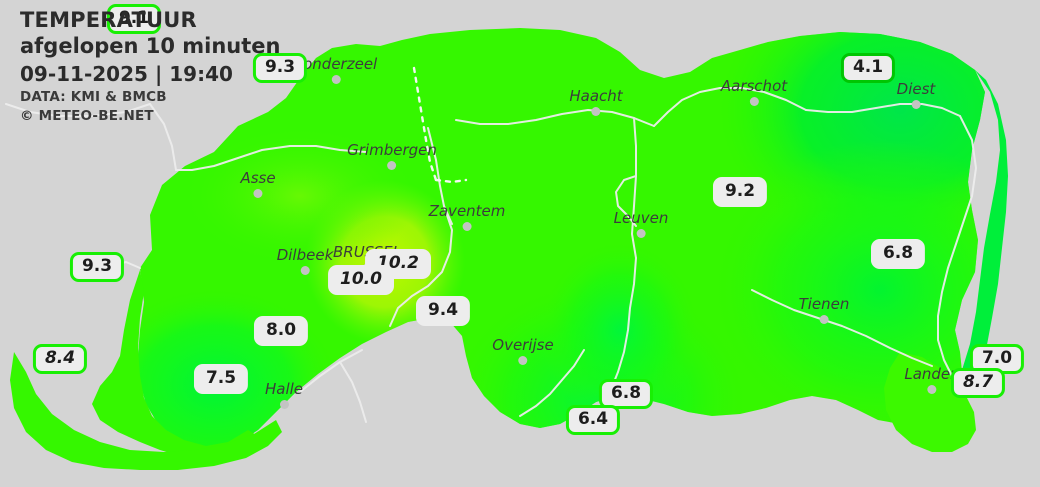 The width and height of the screenshot is (1040, 487). What do you see at coordinates (221, 379) in the screenshot?
I see `temperature-badge: 7.5` at bounding box center [221, 379].